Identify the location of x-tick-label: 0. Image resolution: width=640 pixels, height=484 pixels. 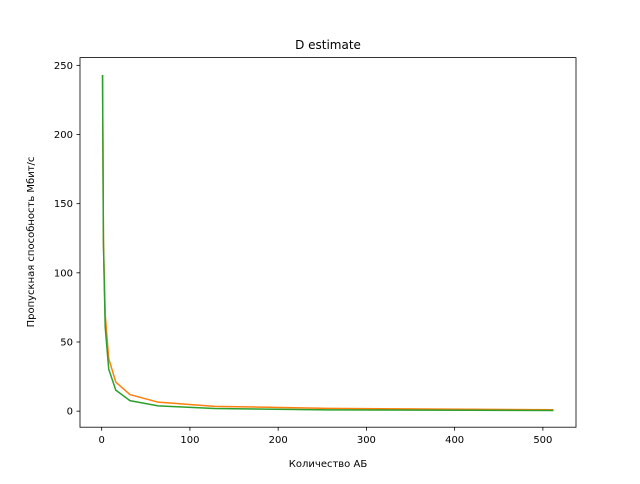
(101, 440).